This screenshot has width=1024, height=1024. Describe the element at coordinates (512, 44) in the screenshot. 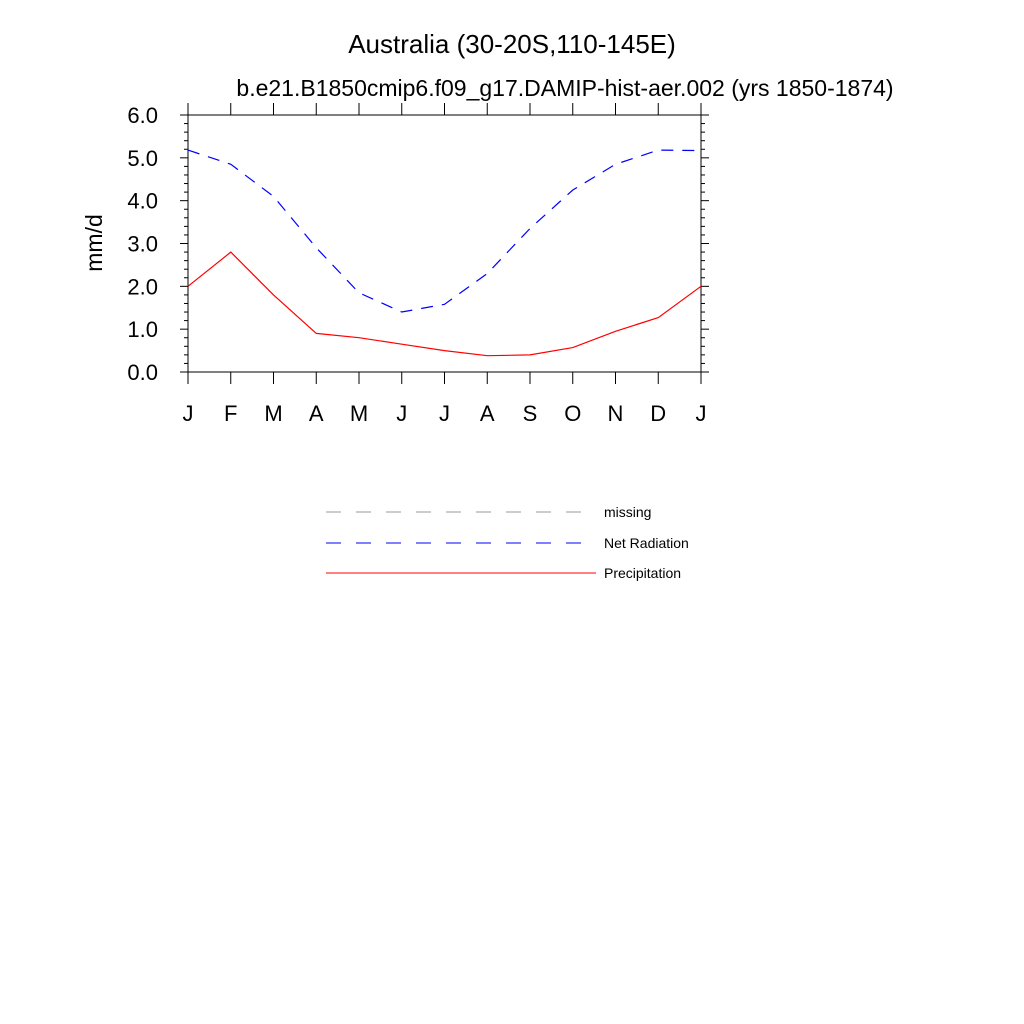

I see `chart-title: Australia (30-20S,110-145E)` at that location.